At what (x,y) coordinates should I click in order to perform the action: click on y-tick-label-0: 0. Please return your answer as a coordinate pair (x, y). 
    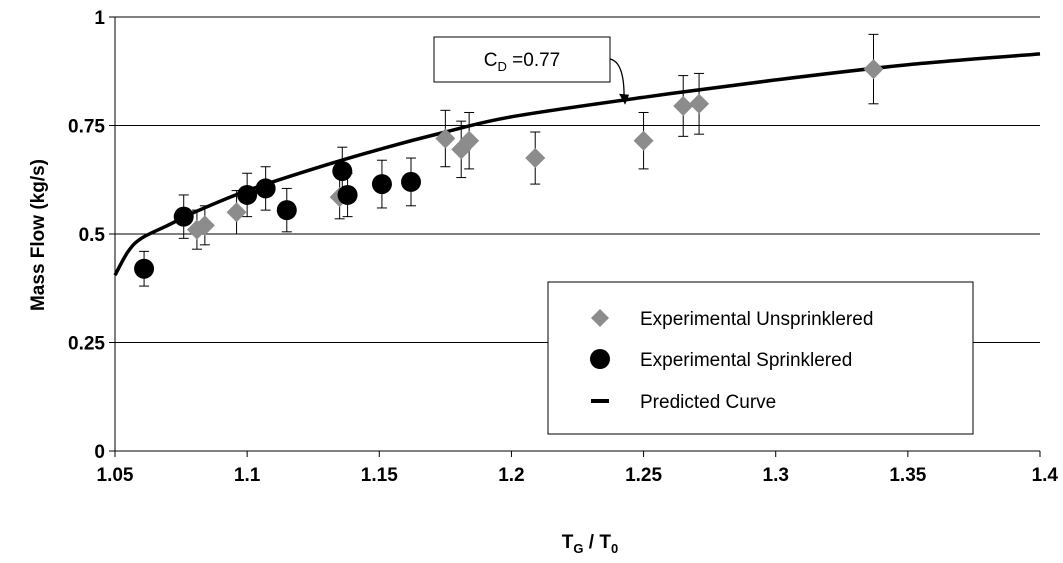
    Looking at the image, I should click on (99, 452).